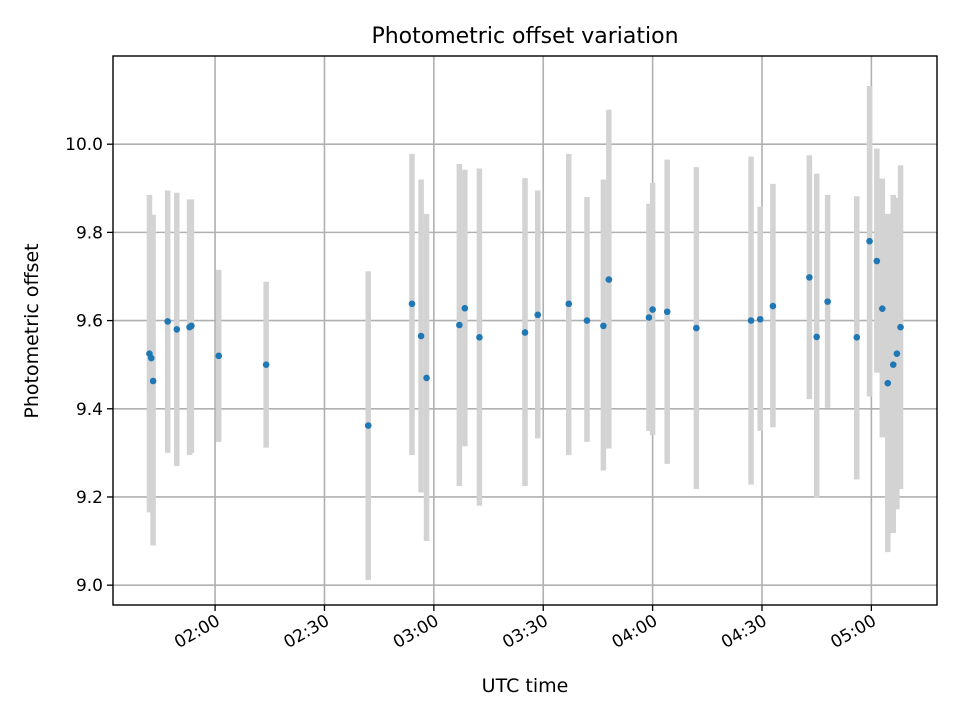 This screenshot has height=720, width=960. What do you see at coordinates (89, 365) in the screenshot?
I see `y-axis-ticks: 9.0 9.2 9.4 9.6 9.8 10.0` at bounding box center [89, 365].